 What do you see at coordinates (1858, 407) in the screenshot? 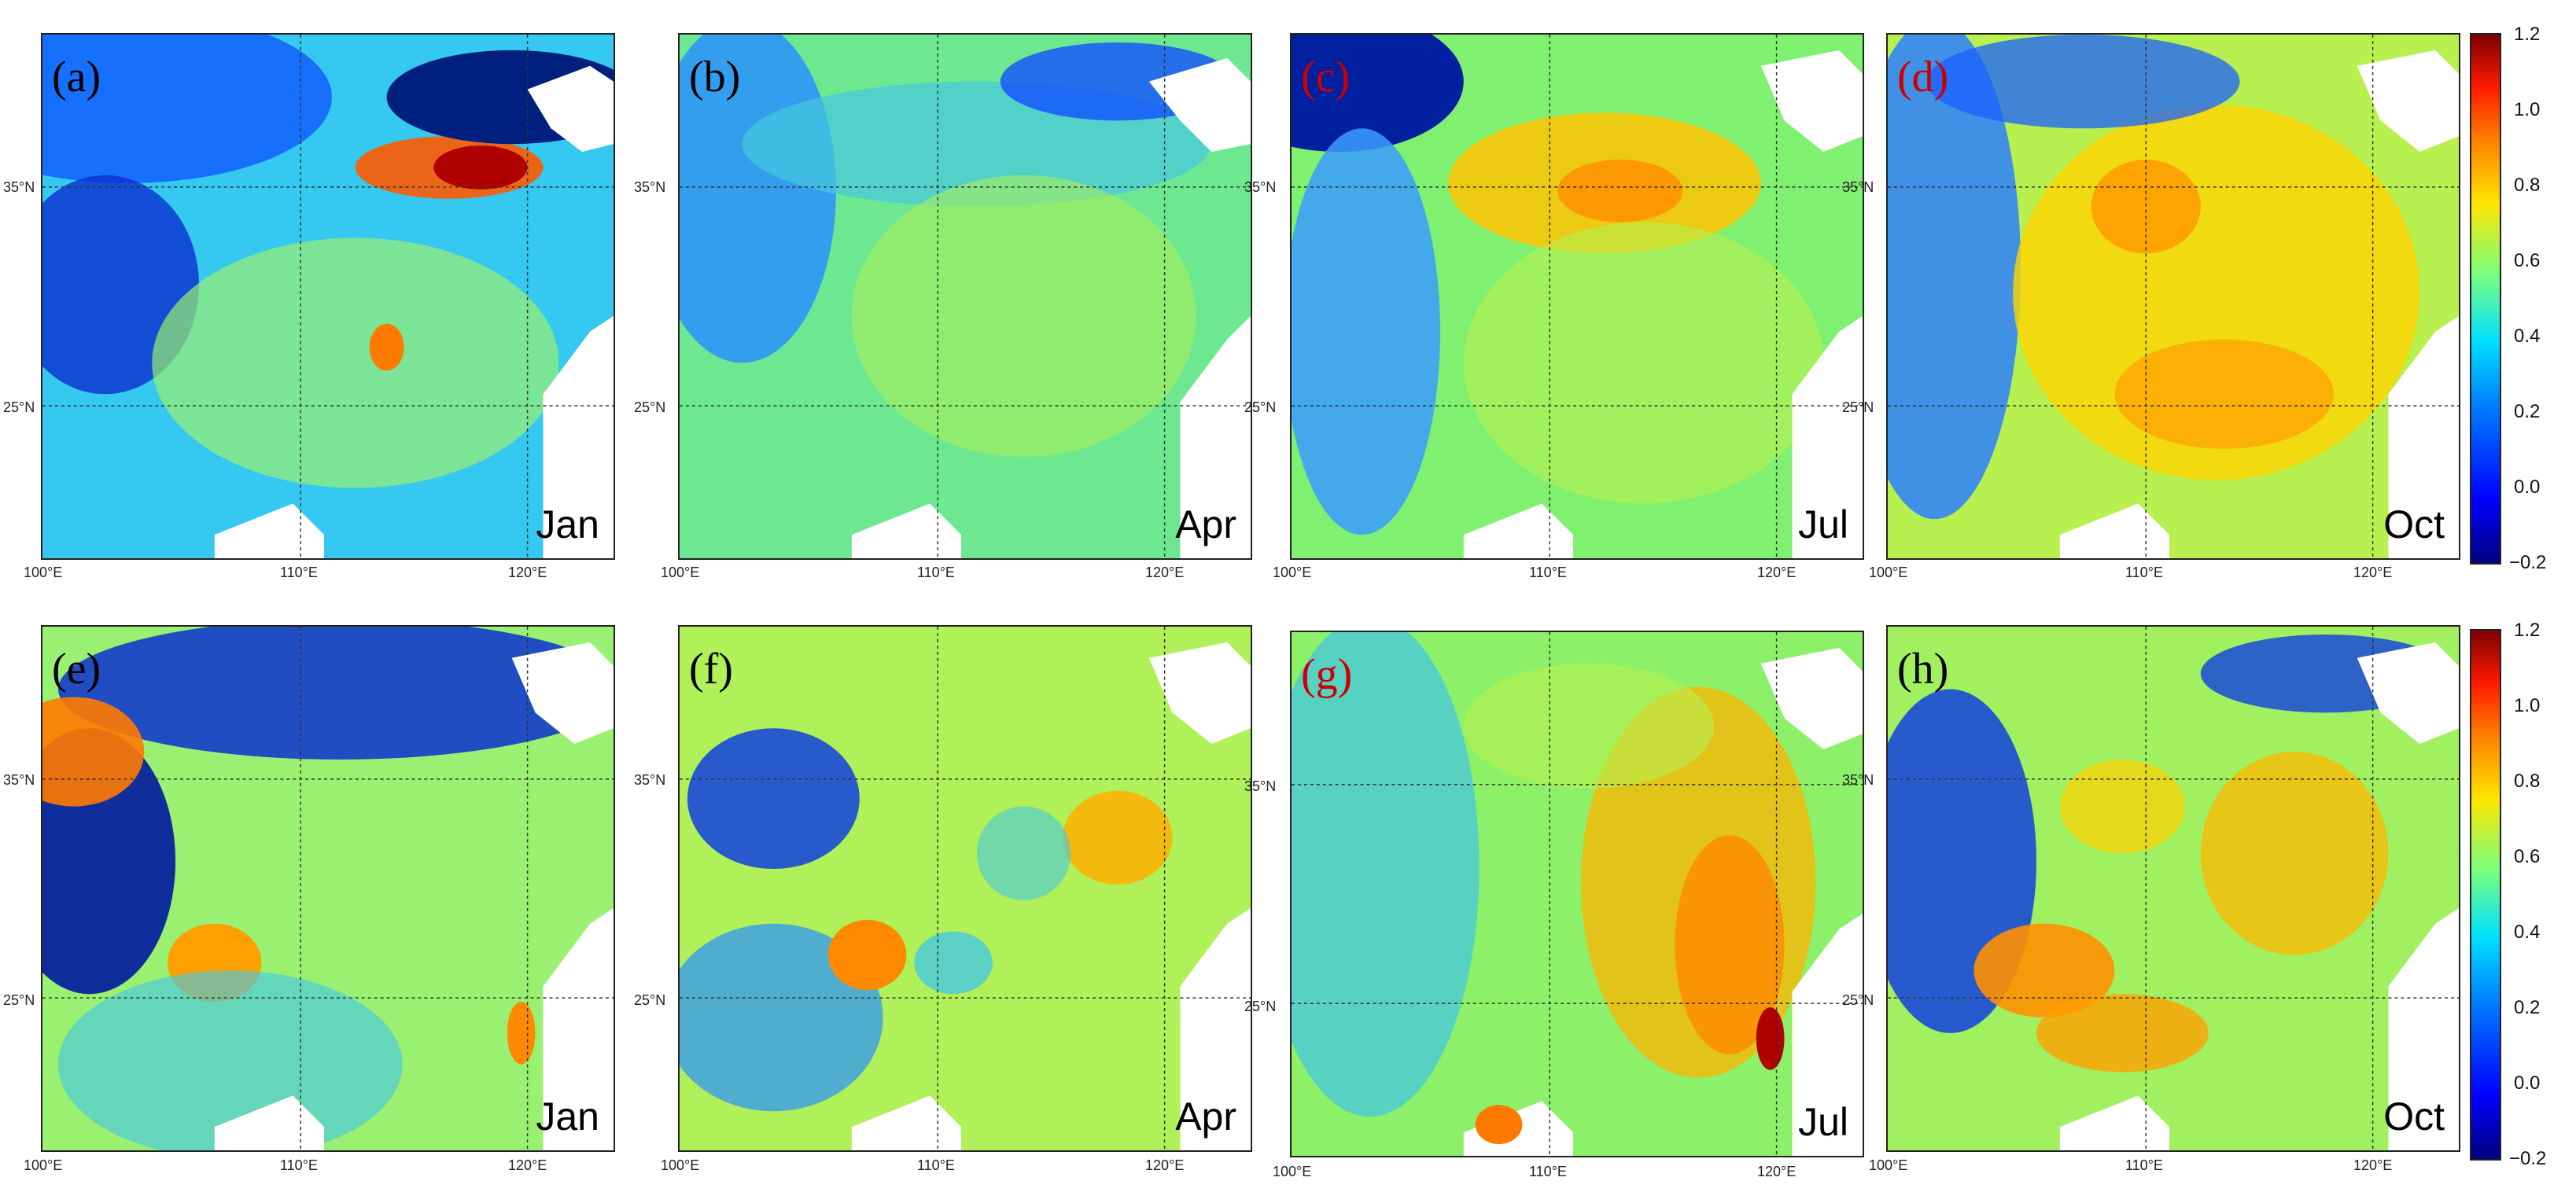
I see `lat-tick-25-d: 25°N` at bounding box center [1858, 407].